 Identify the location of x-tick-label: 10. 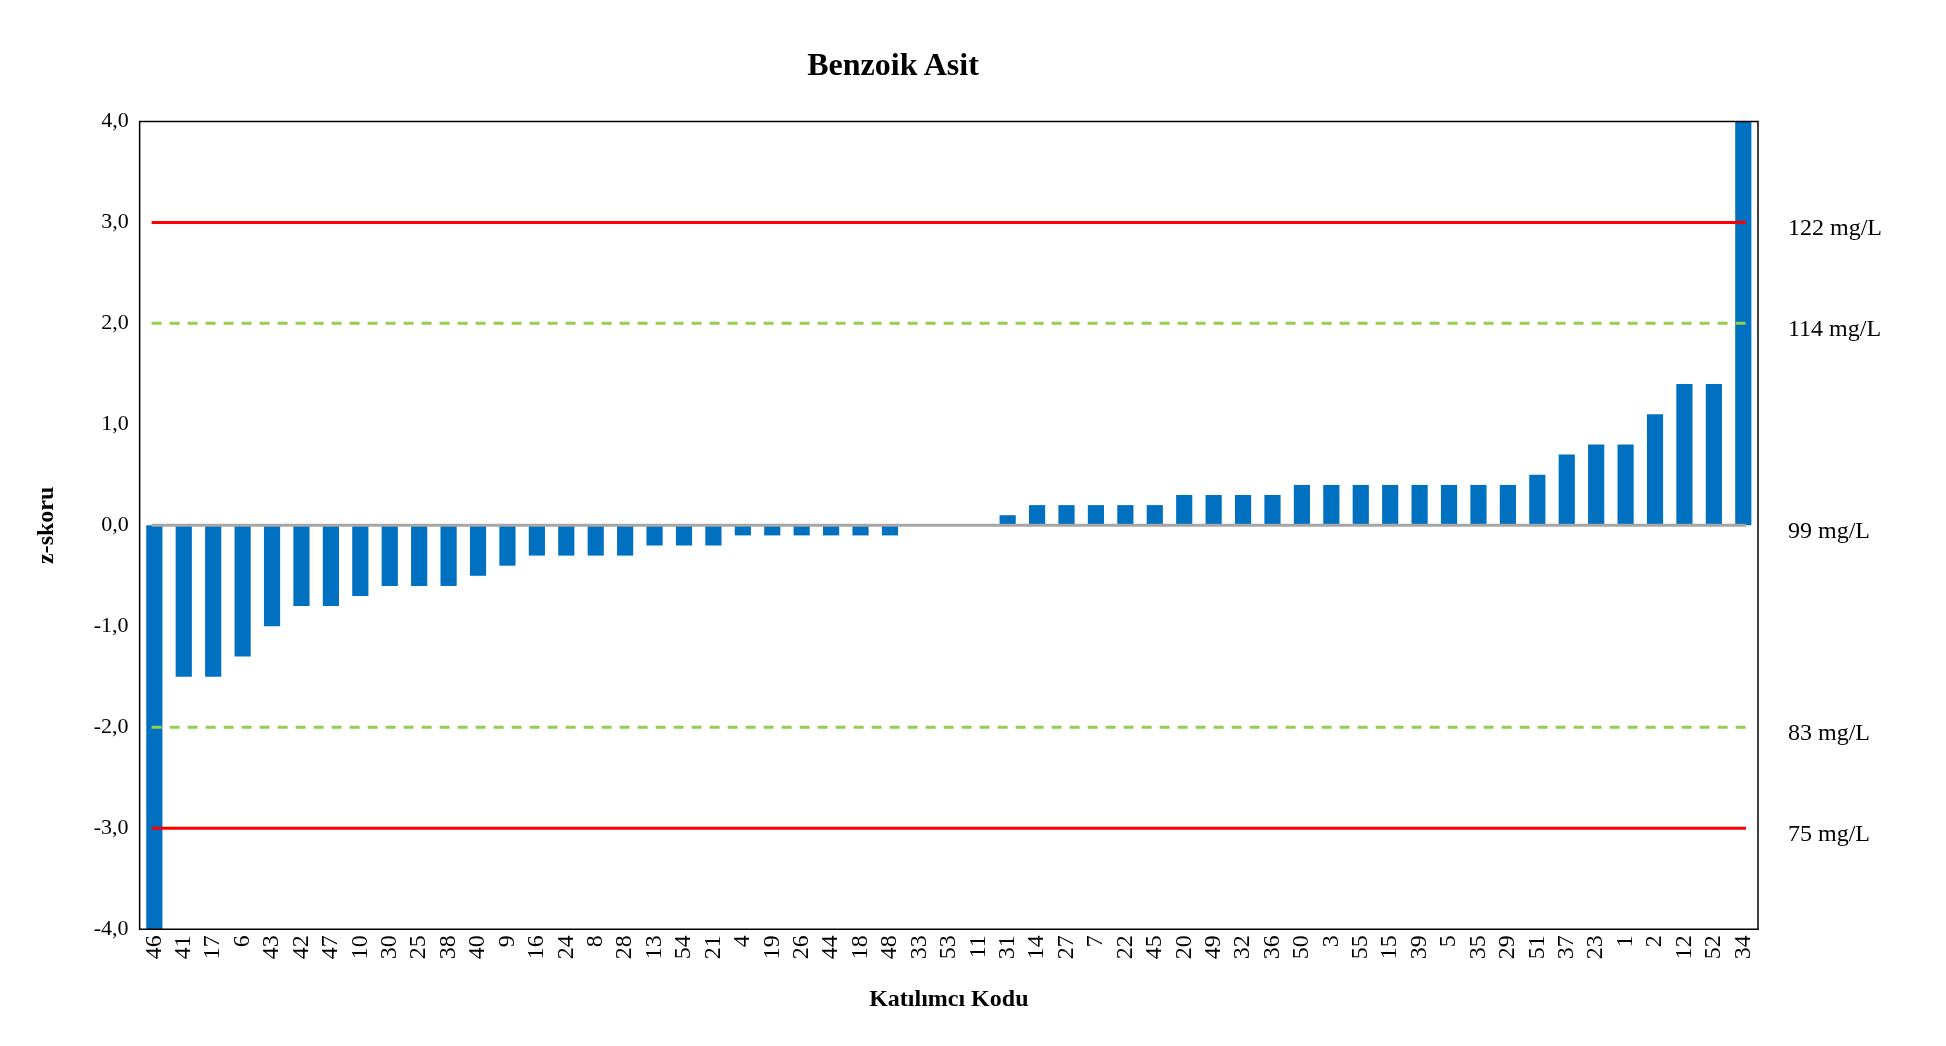
(358, 947).